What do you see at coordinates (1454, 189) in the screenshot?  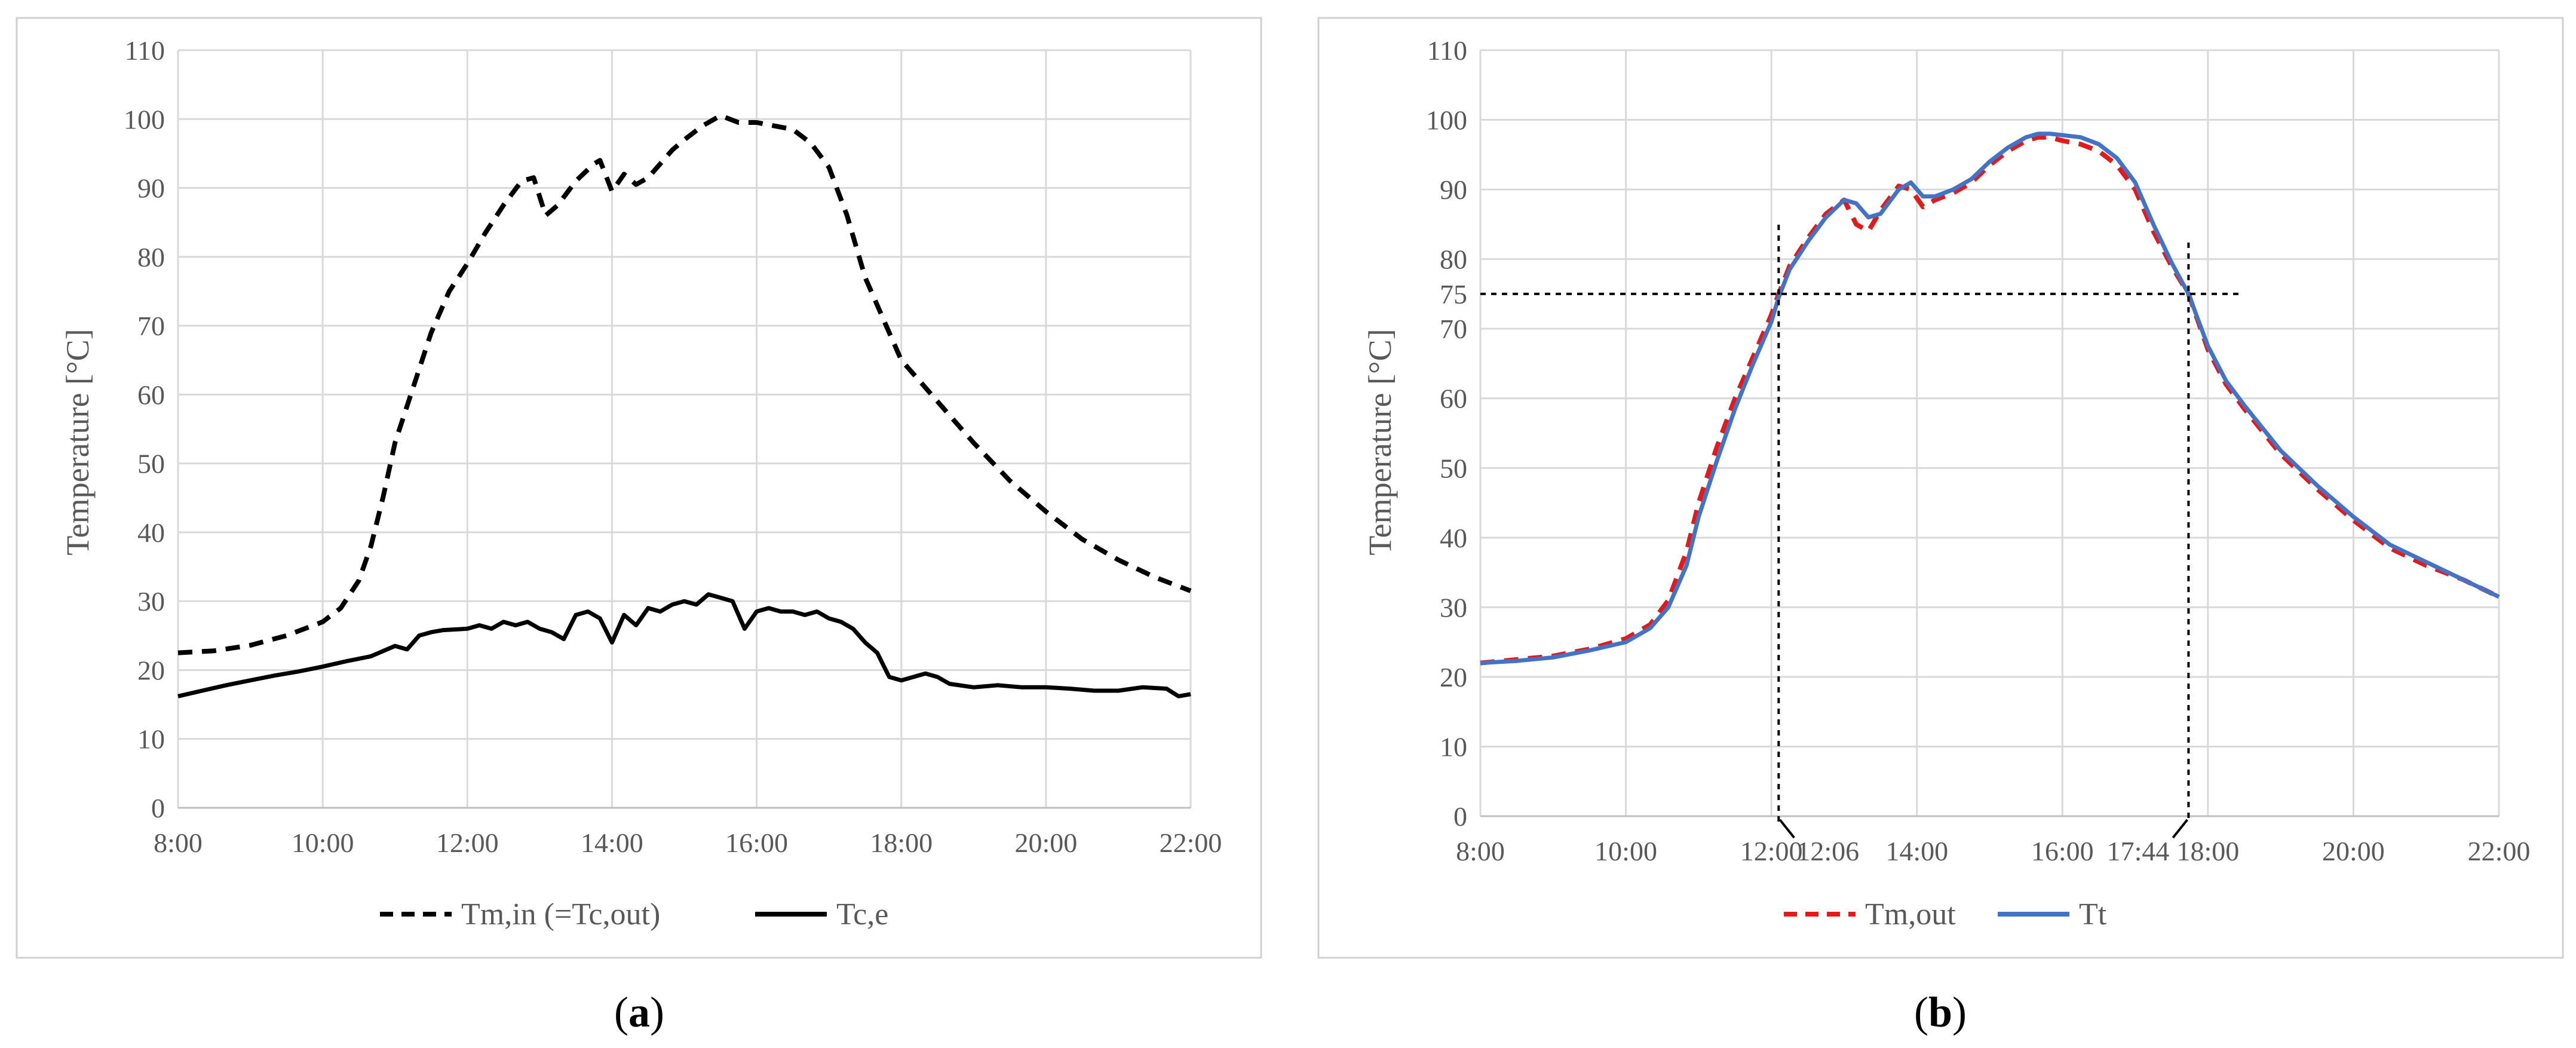 I see `chart-b-y-tick-90: 90` at bounding box center [1454, 189].